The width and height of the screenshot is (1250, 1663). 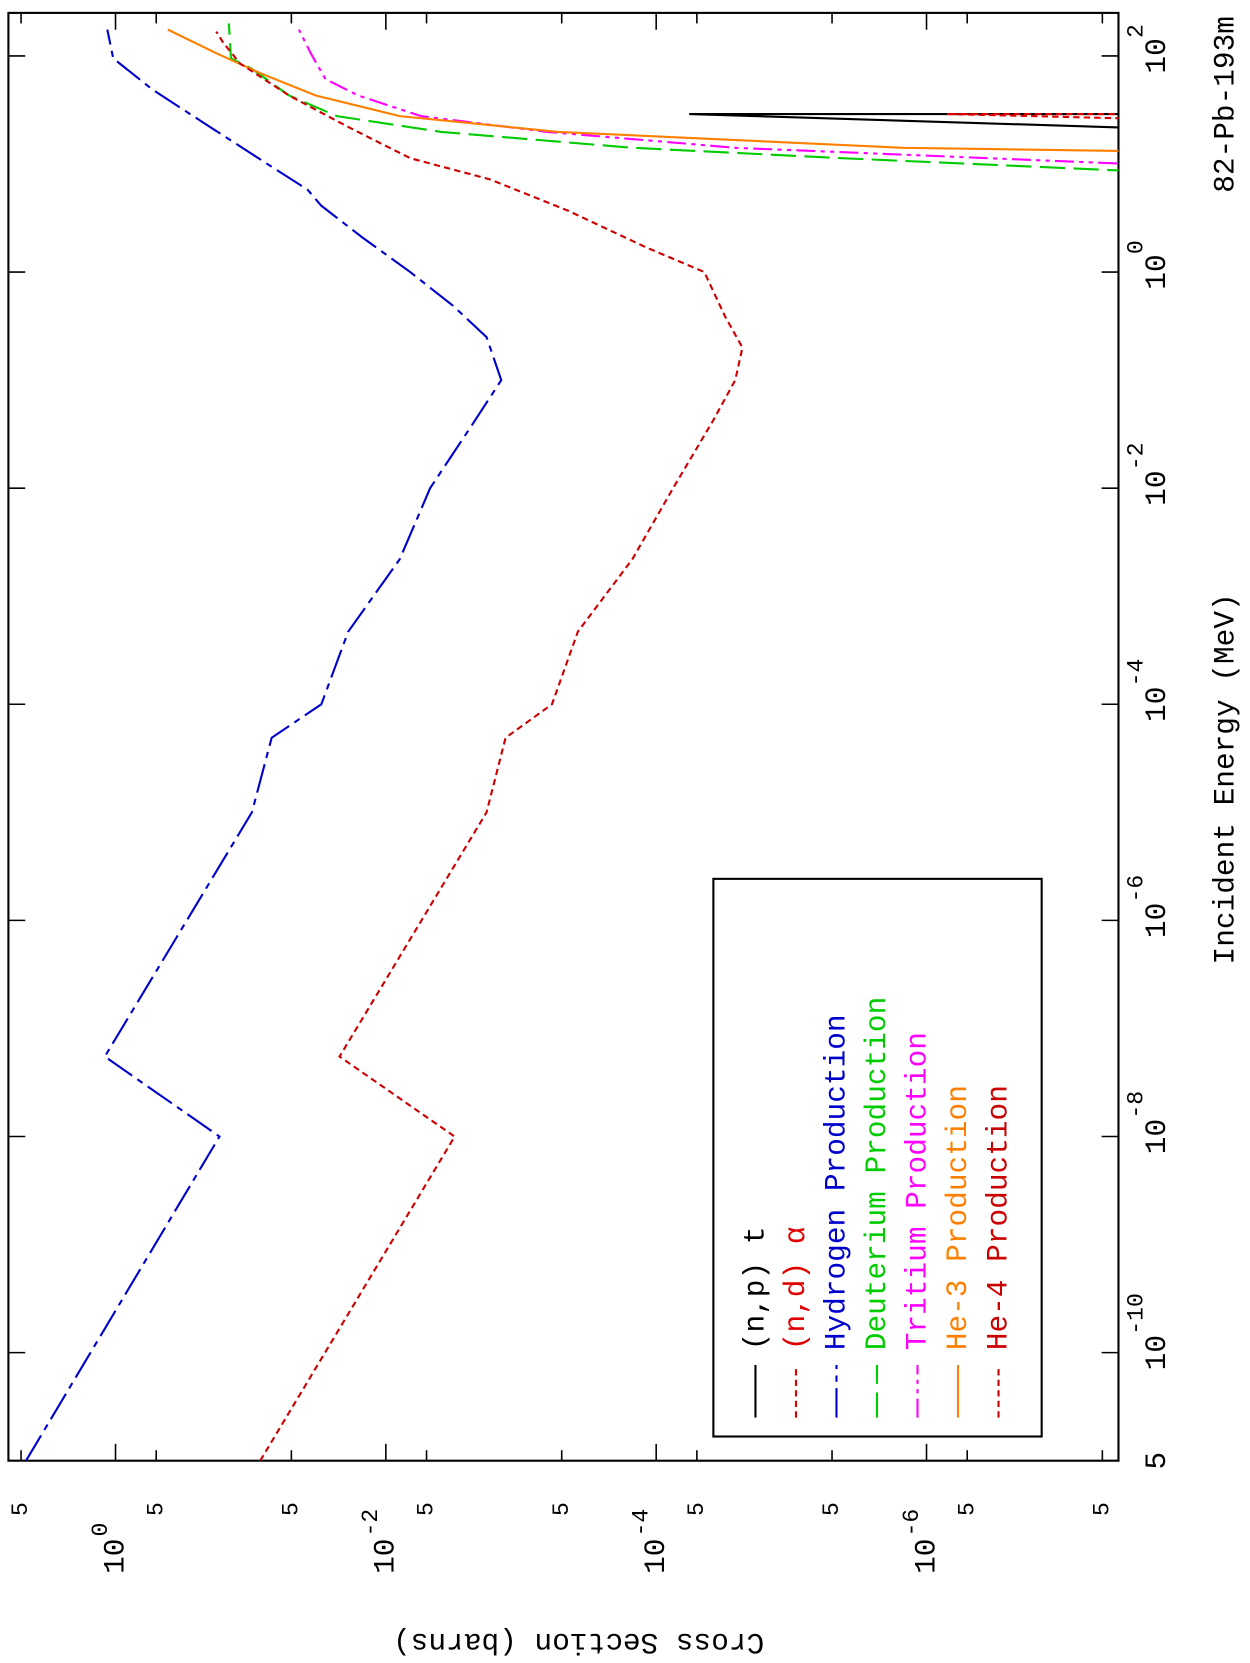 What do you see at coordinates (1136, 456) in the screenshot?
I see `x-tick-exponent: -2` at bounding box center [1136, 456].